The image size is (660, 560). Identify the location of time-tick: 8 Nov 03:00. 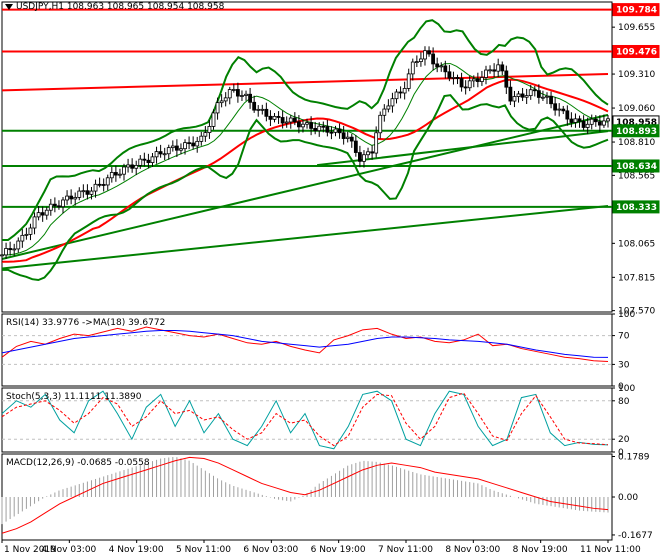
(472, 550).